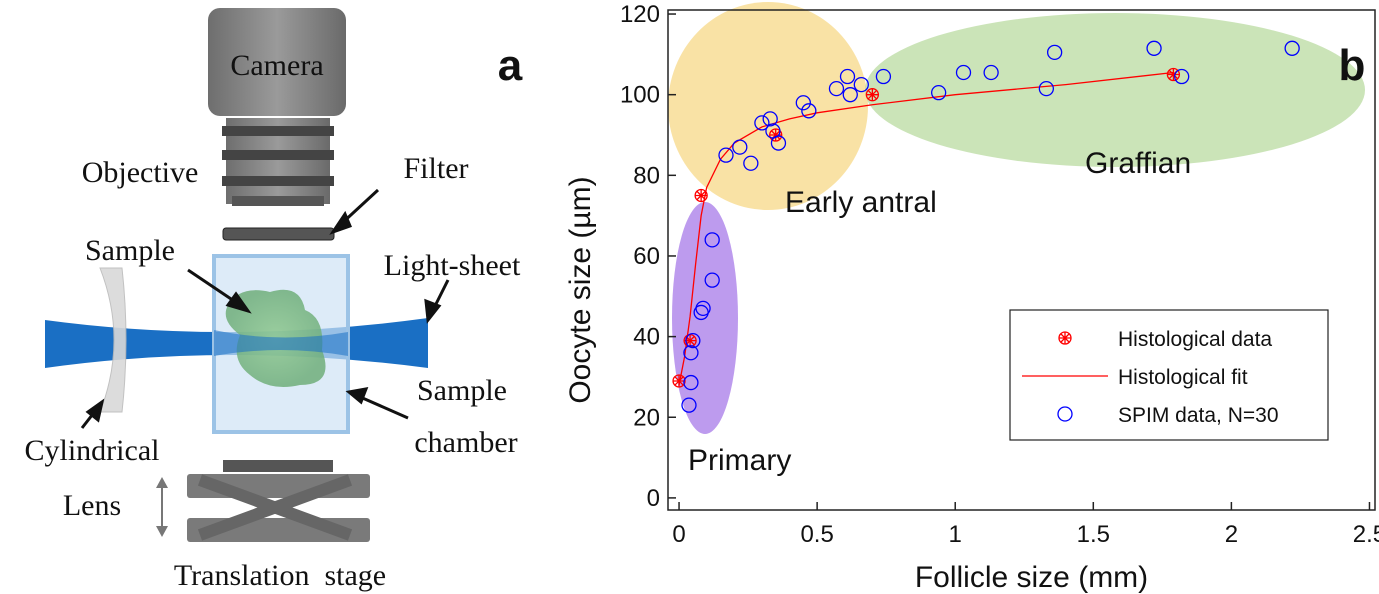 Image resolution: width=1379 pixels, height=594 pixels. I want to click on label: Translation stage, so click(280, 575).